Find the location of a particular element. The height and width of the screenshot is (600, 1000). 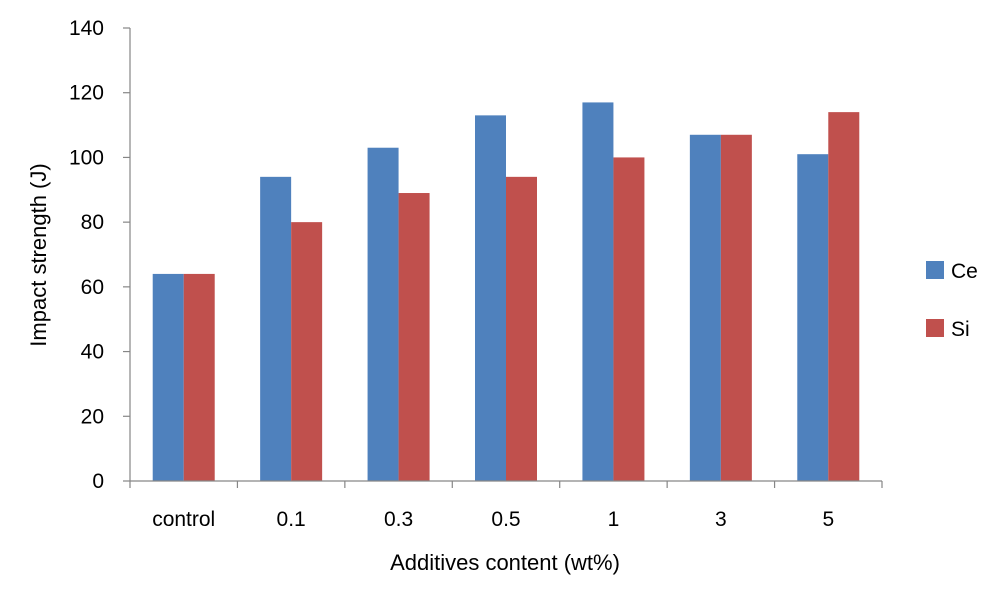

legend: Ce Si is located at coordinates (952, 300).